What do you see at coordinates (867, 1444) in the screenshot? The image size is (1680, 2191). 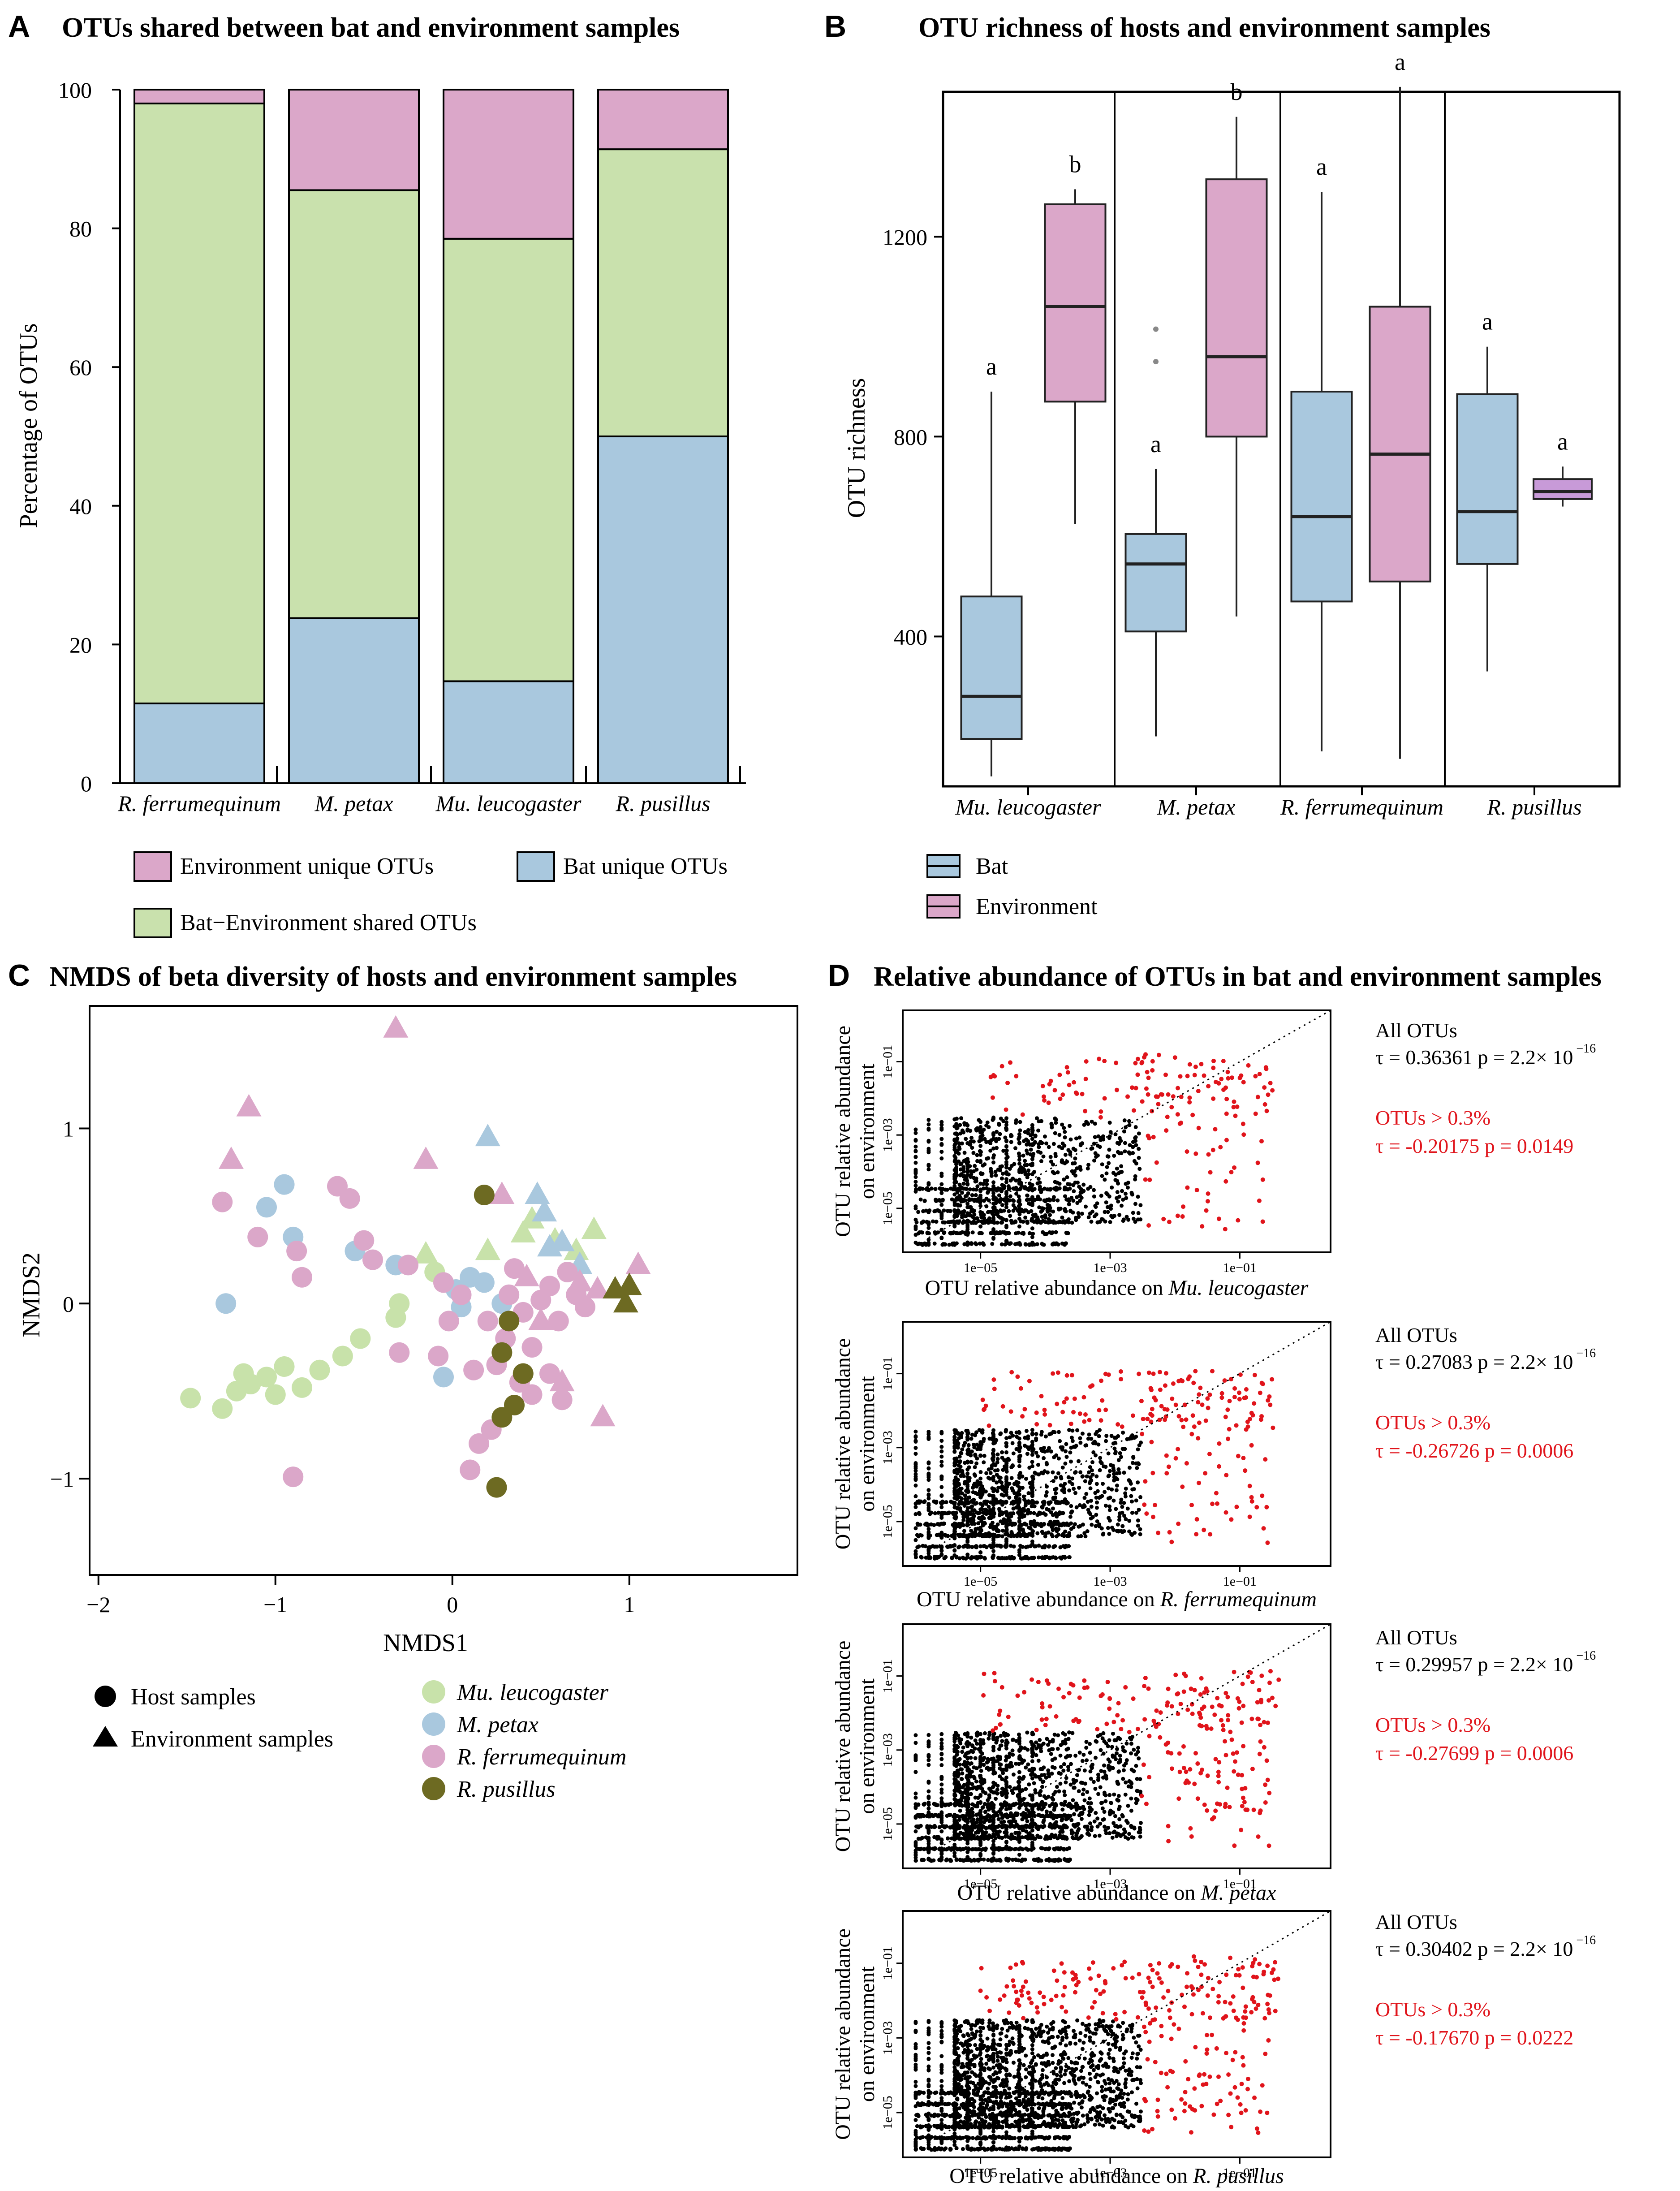 I see `d-ylabel-line2: on environment` at bounding box center [867, 1444].